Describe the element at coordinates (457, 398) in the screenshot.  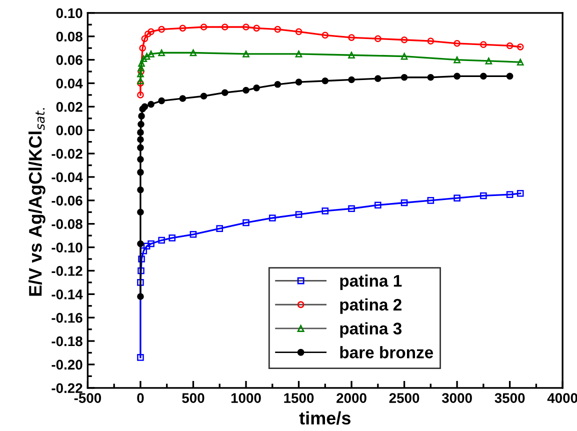
I see `x-tick-label: 3000` at that location.